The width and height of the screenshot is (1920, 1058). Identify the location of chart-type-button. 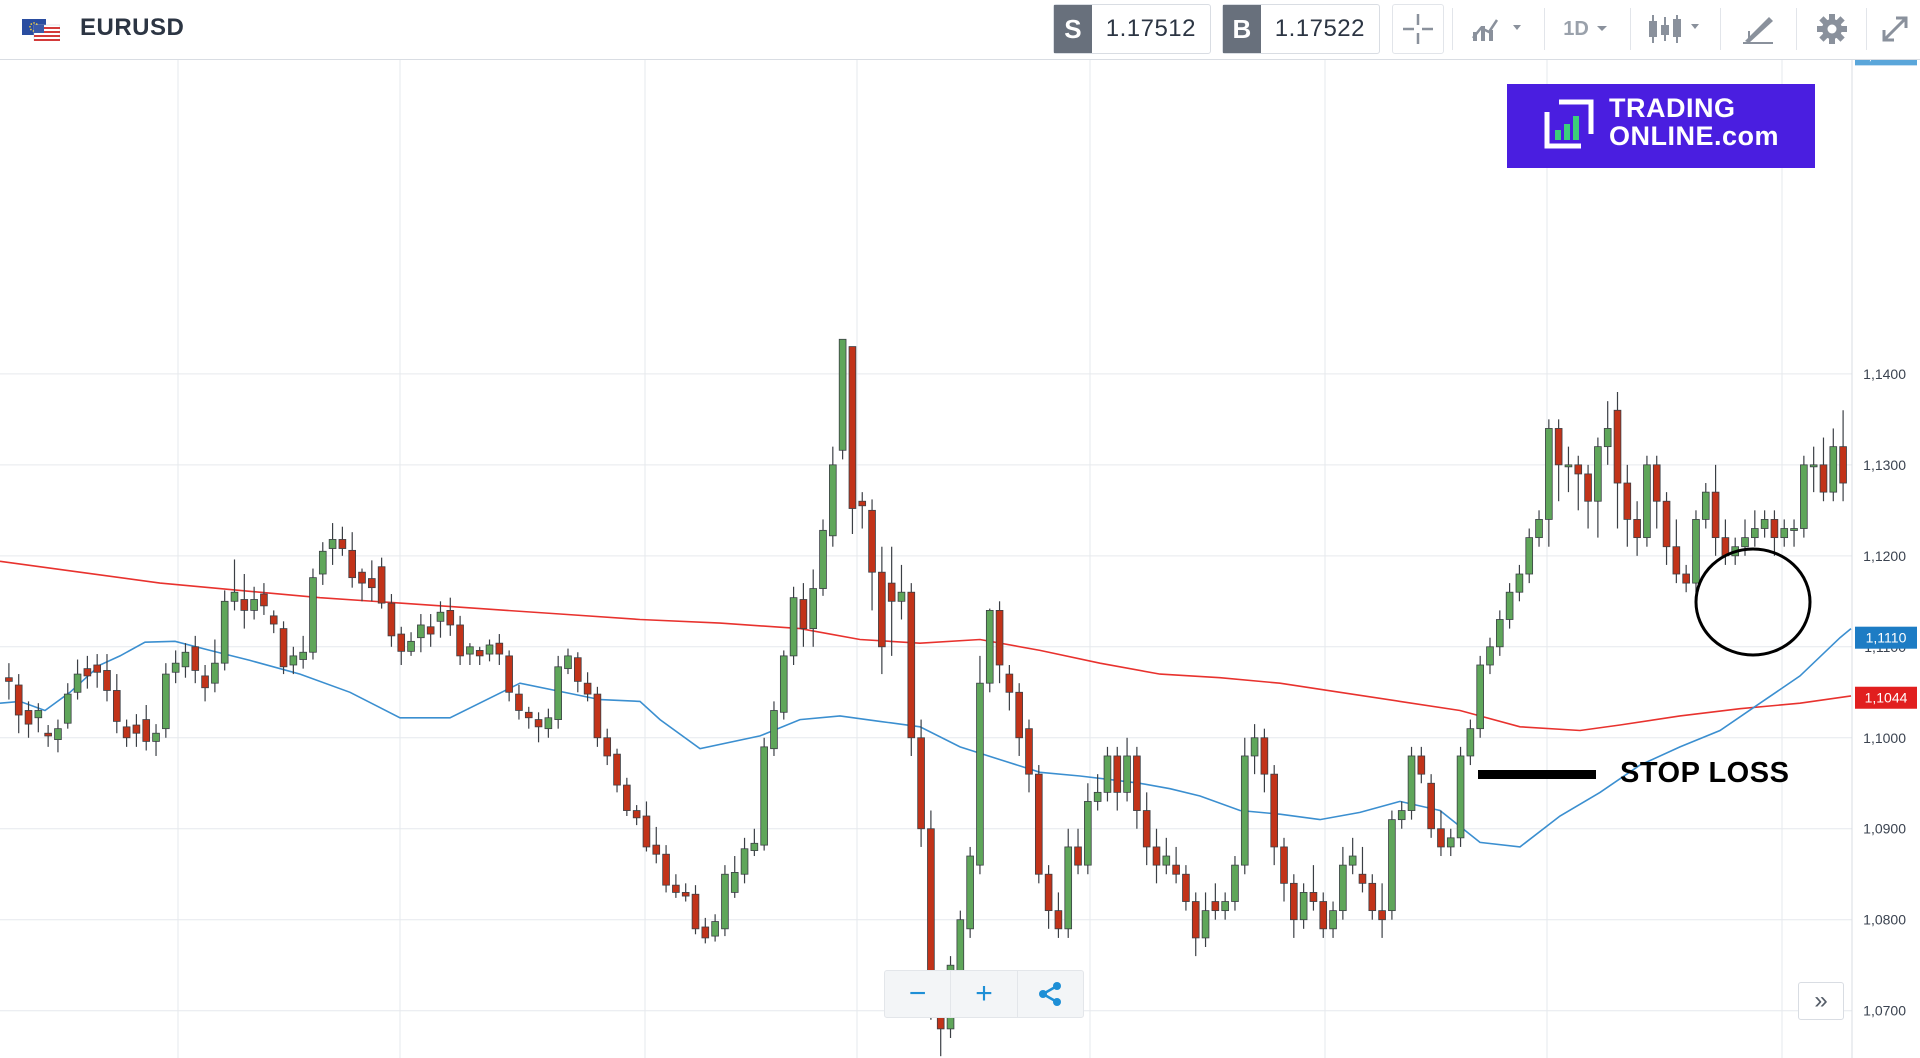
(1499, 29).